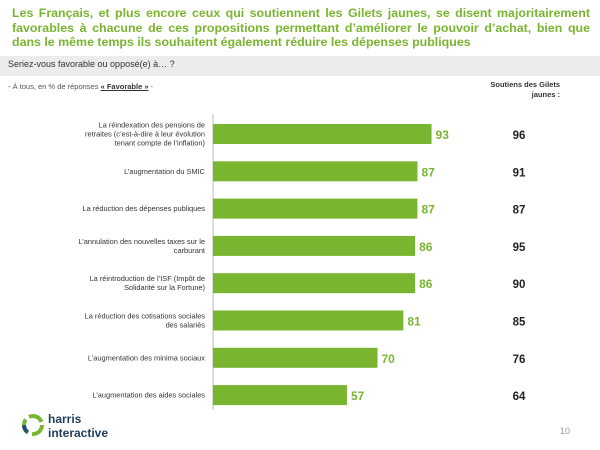  Describe the element at coordinates (151, 86) in the screenshot. I see `base-note-suffix: -` at that location.